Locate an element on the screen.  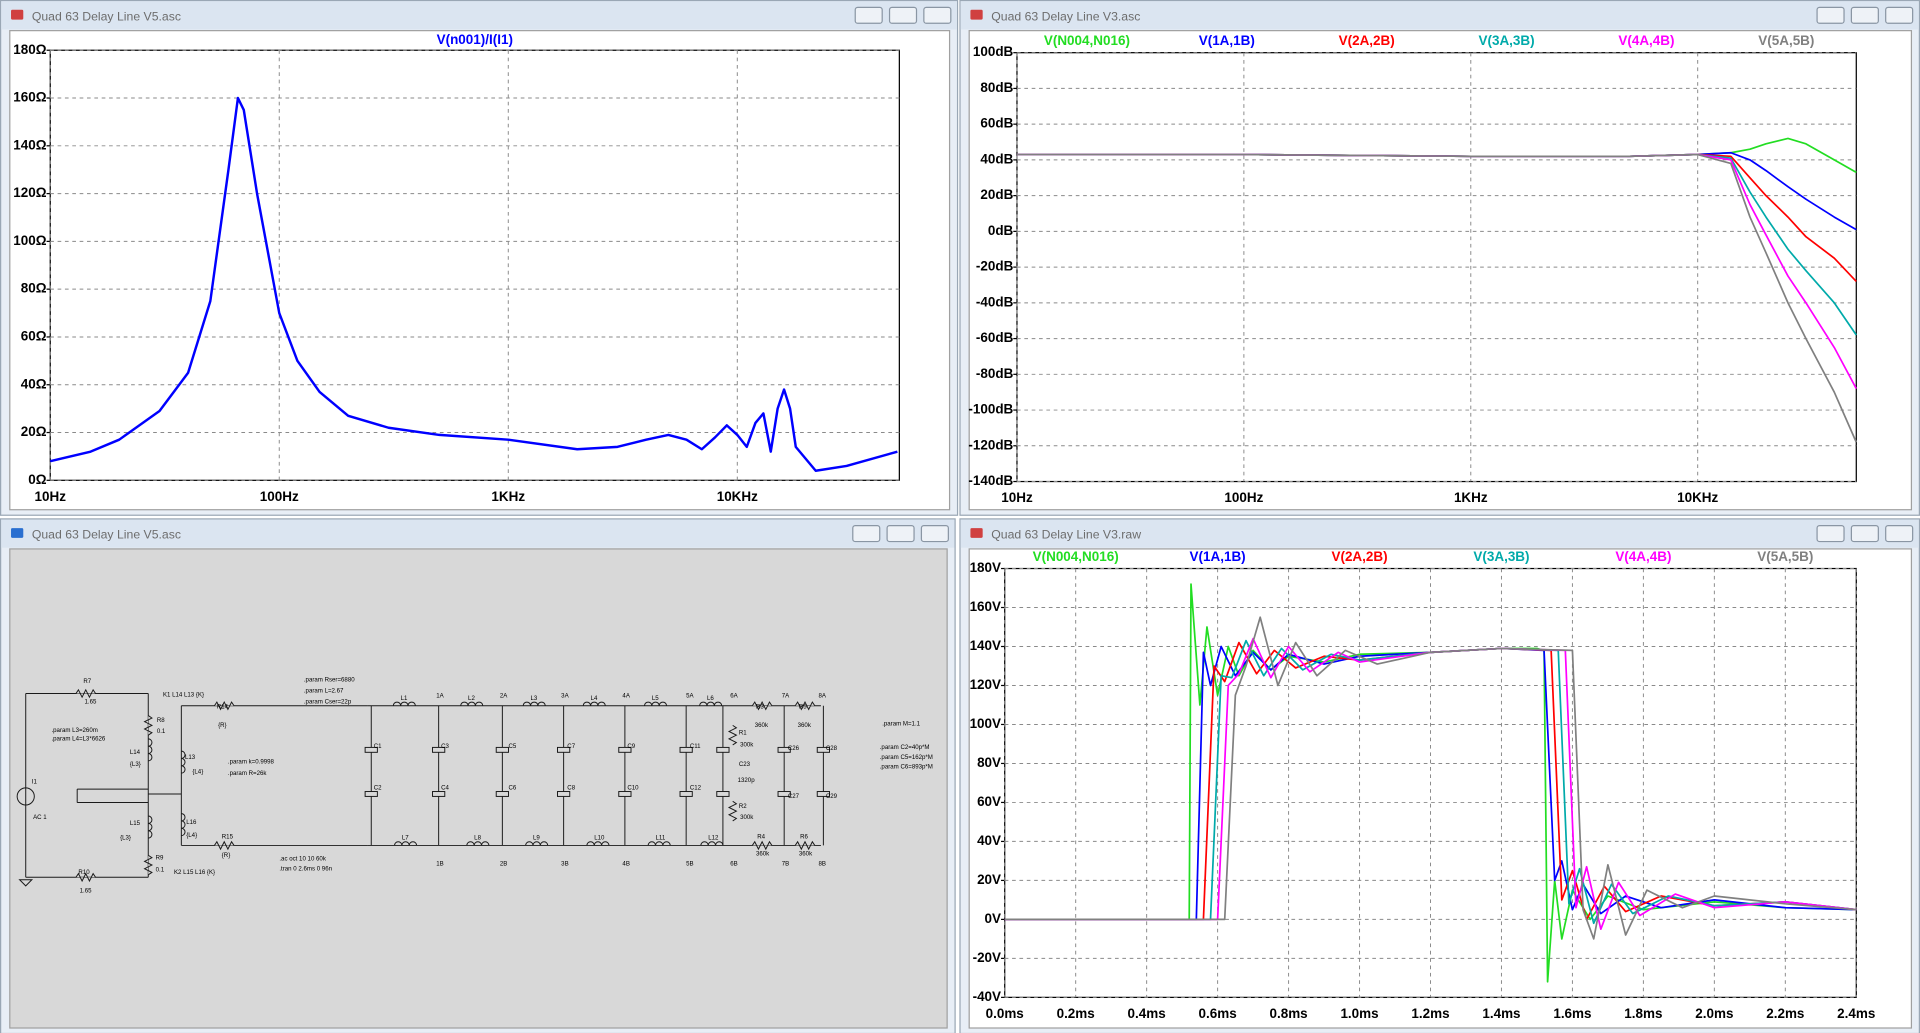
x-tick-label: 0.2ms is located at coordinates (1076, 1013).